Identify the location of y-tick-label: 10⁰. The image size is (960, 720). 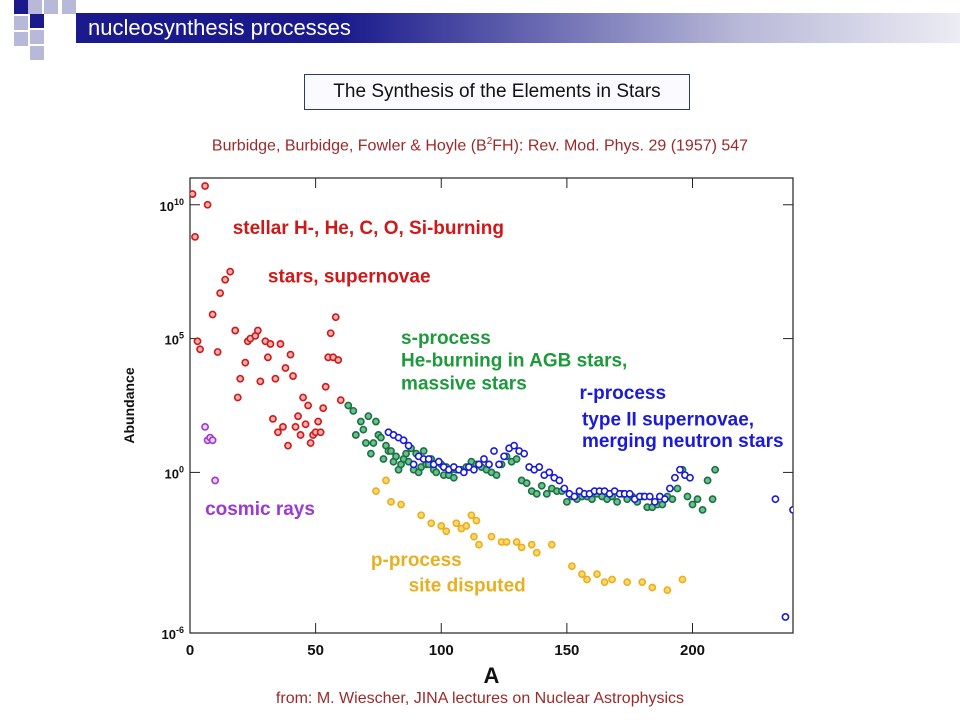
(174, 472).